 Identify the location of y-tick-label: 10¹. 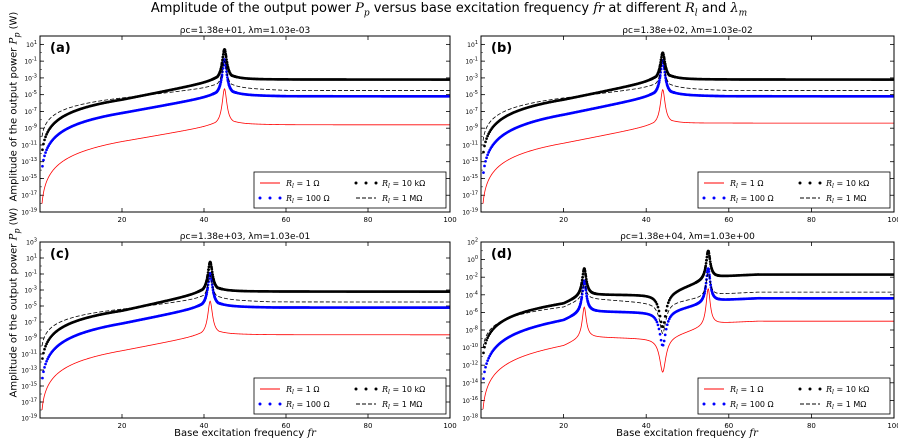
(31, 44).